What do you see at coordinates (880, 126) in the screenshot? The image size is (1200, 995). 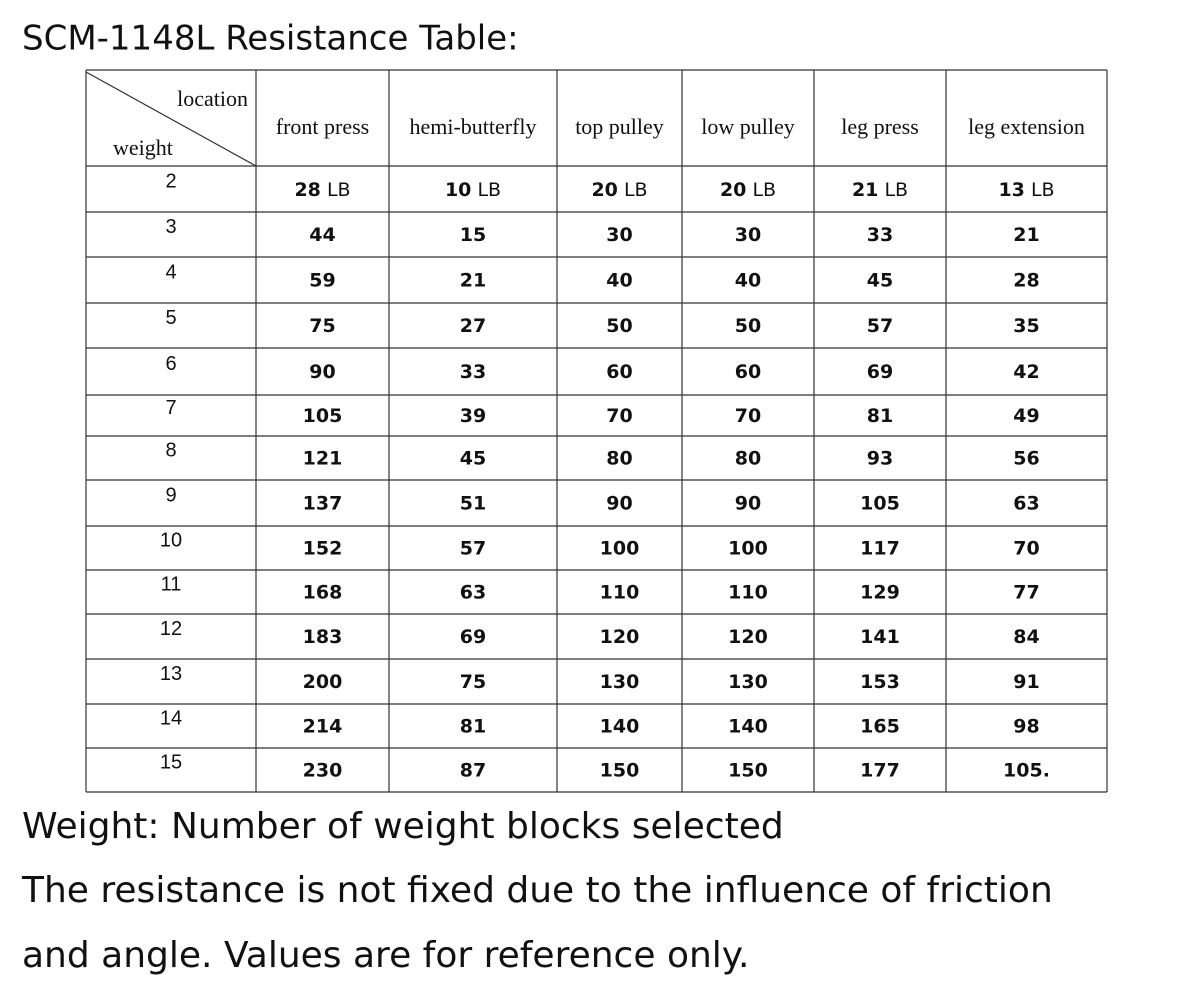 I see `column-header: leg press` at bounding box center [880, 126].